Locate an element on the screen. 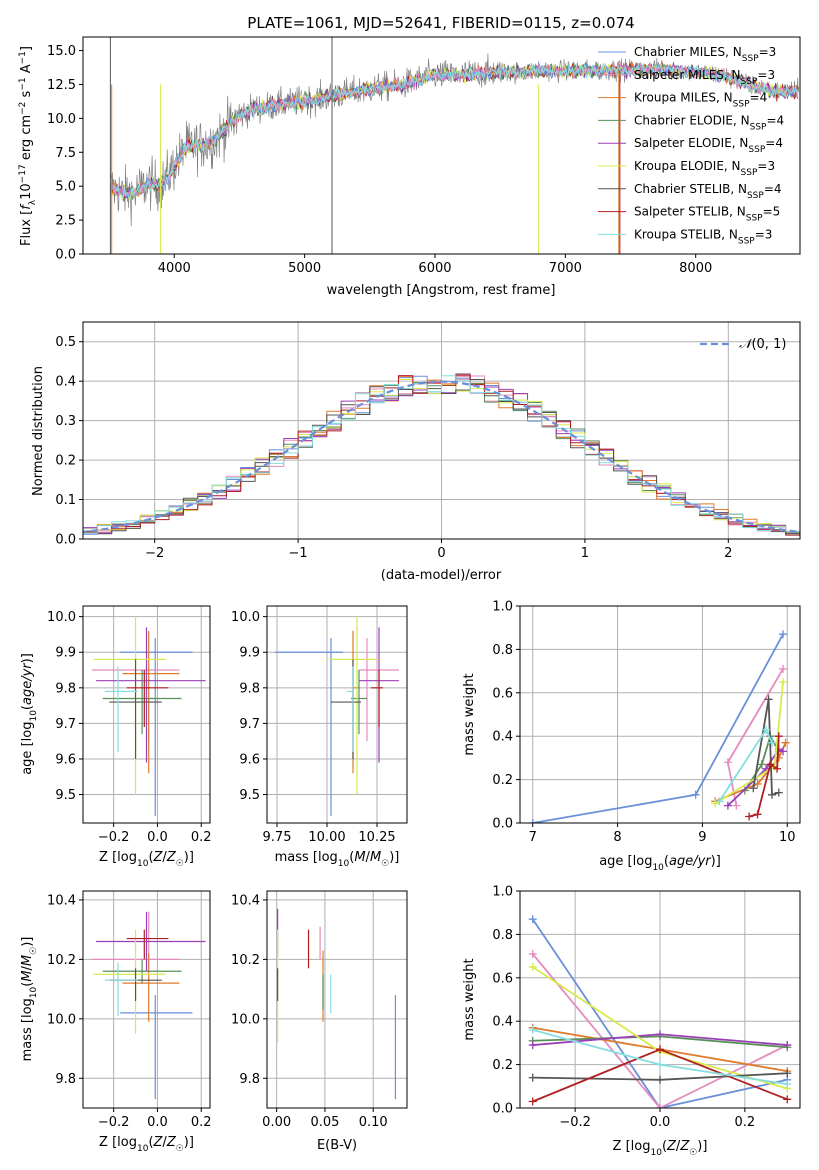 The image size is (819, 1170). label-part: s is located at coordinates (26, 95).